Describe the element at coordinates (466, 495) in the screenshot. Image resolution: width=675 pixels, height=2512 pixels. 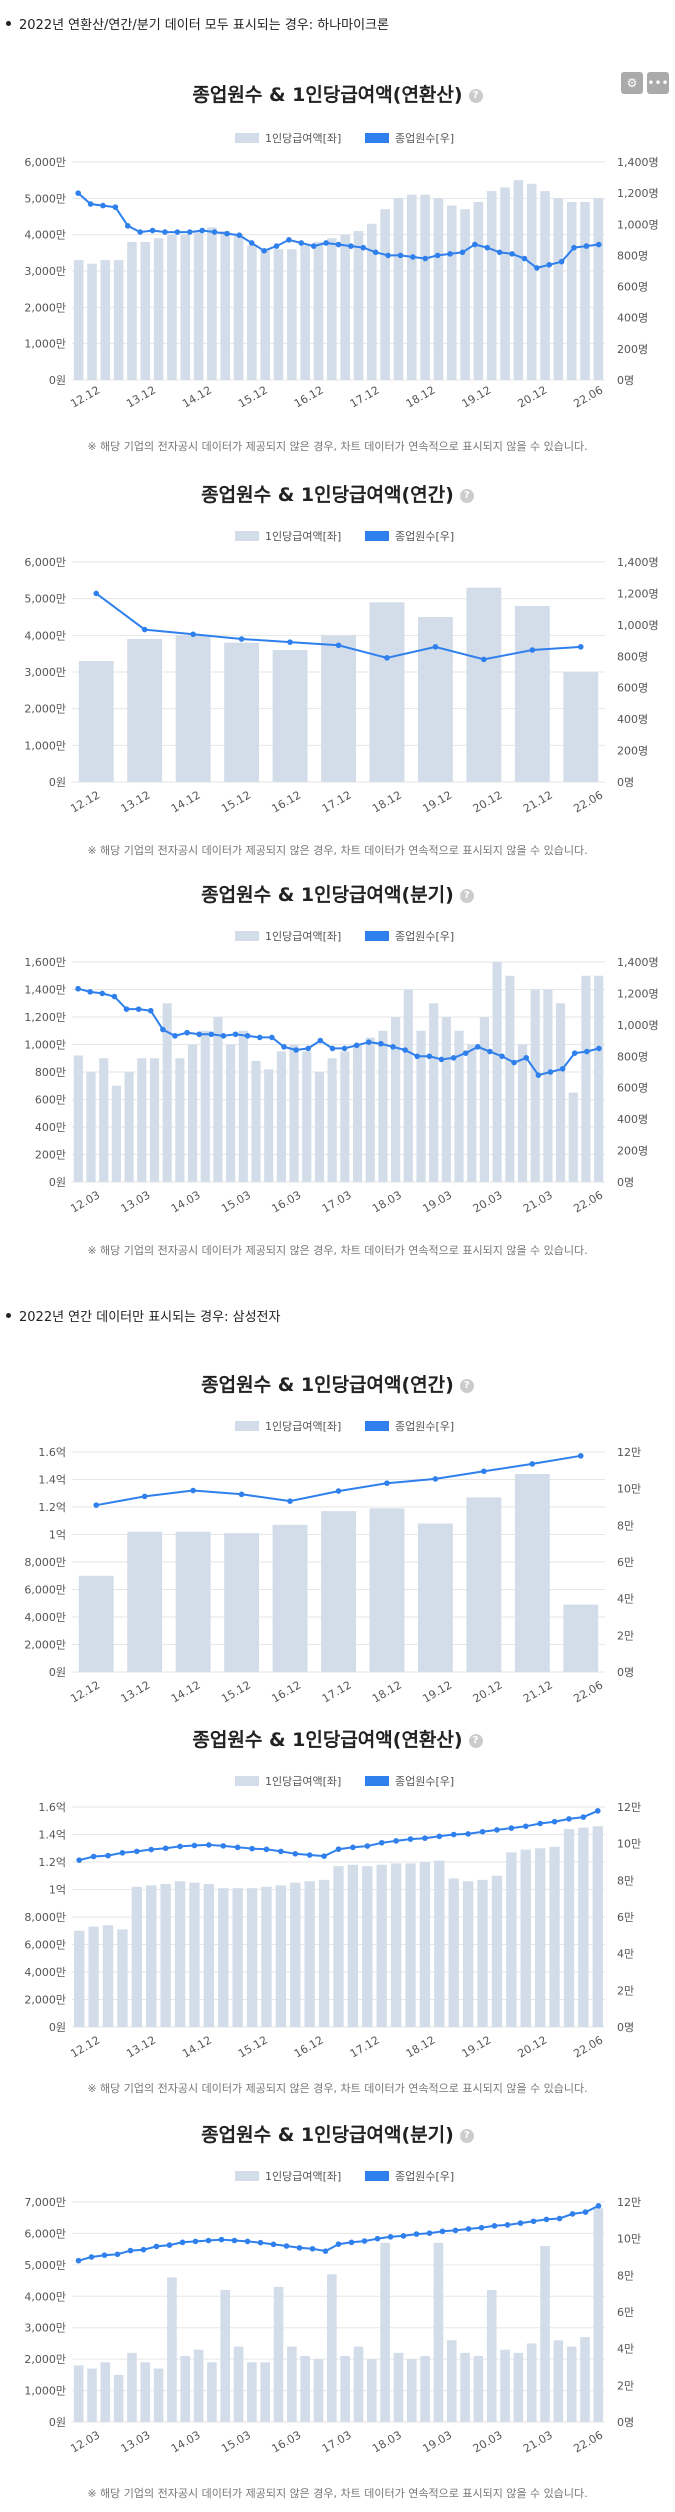
I see `help-icon: ?` at that location.